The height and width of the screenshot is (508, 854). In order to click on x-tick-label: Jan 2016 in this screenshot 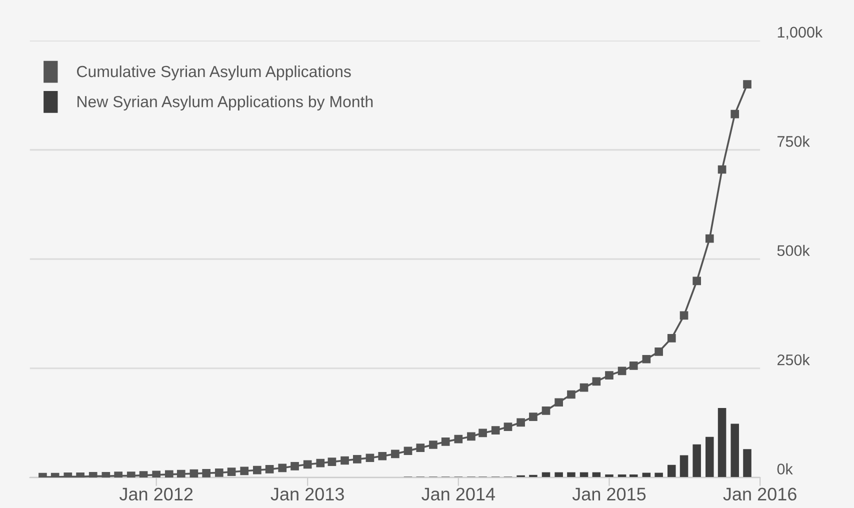, I will do `click(759, 494)`.